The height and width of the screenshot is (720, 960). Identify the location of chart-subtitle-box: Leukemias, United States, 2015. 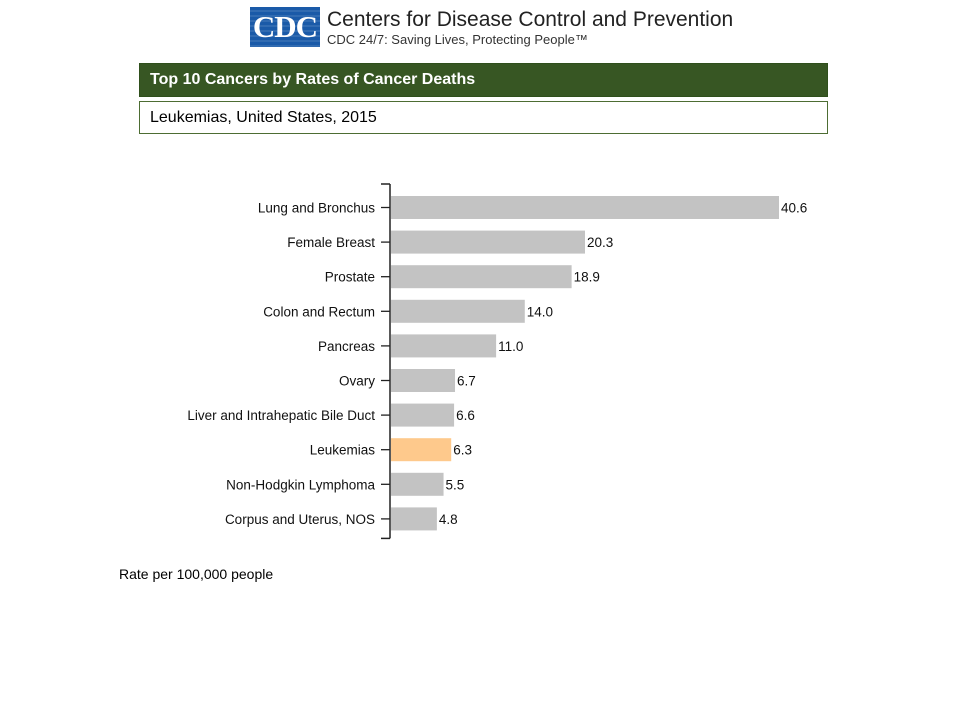
(483, 117).